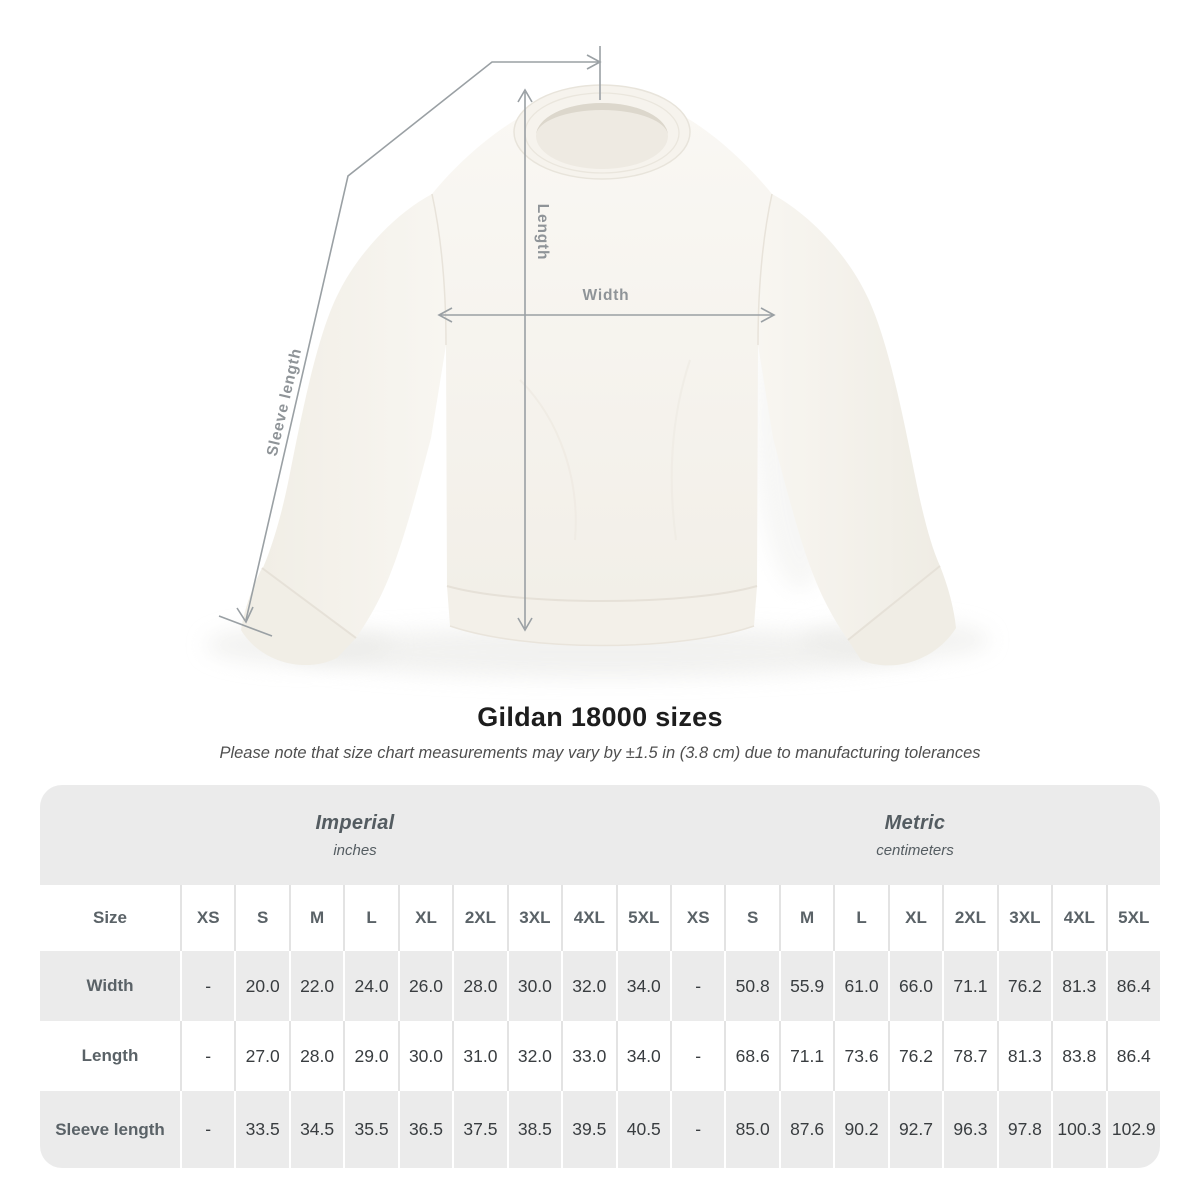 The height and width of the screenshot is (1200, 1200). Describe the element at coordinates (969, 1129) in the screenshot. I see `value-cell: 96.3` at that location.